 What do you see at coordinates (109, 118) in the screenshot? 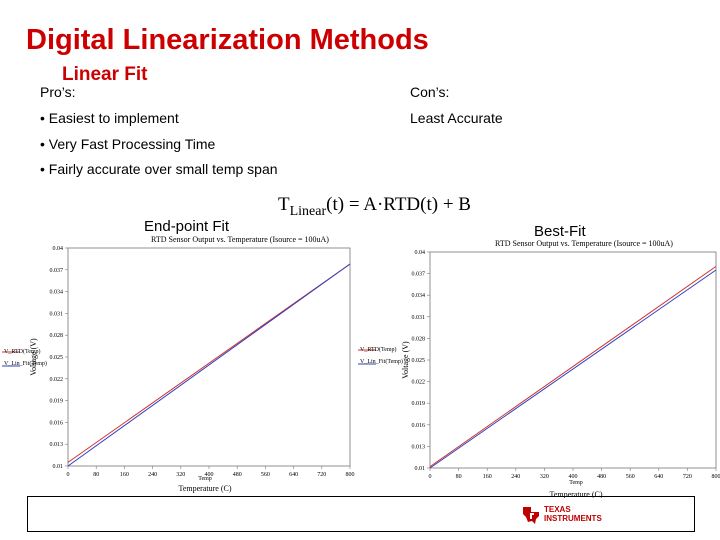
I see `pro-item: • Easiest to implement` at bounding box center [109, 118].